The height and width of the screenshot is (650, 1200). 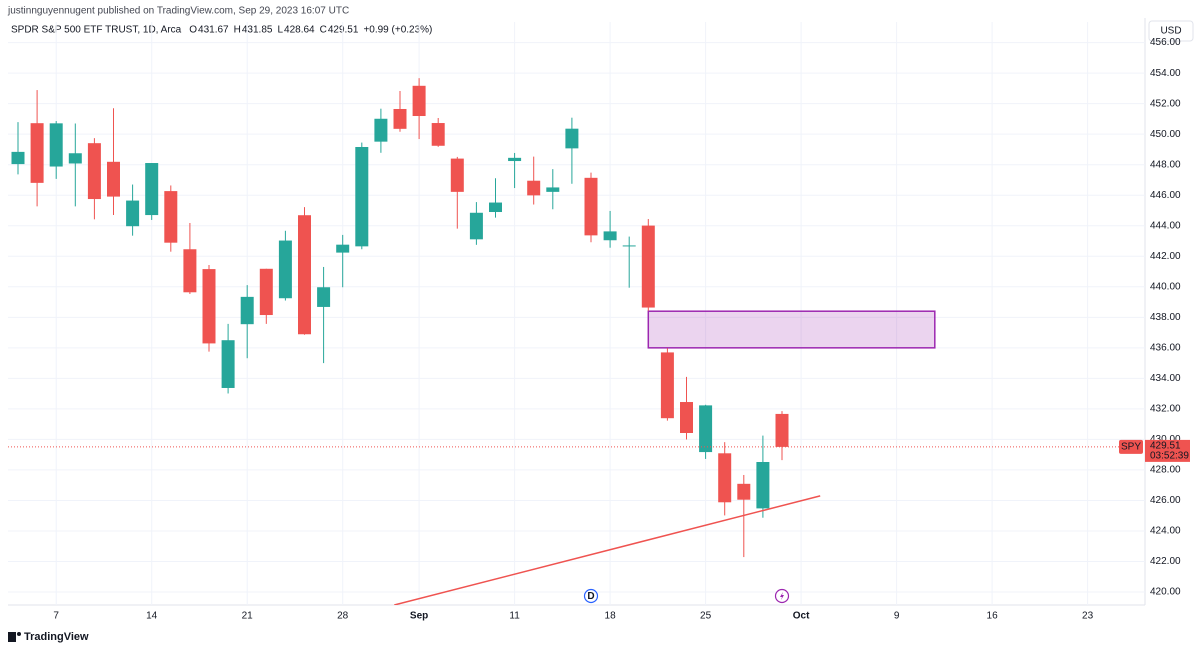 I want to click on x-tick-label: 16, so click(x=993, y=616).